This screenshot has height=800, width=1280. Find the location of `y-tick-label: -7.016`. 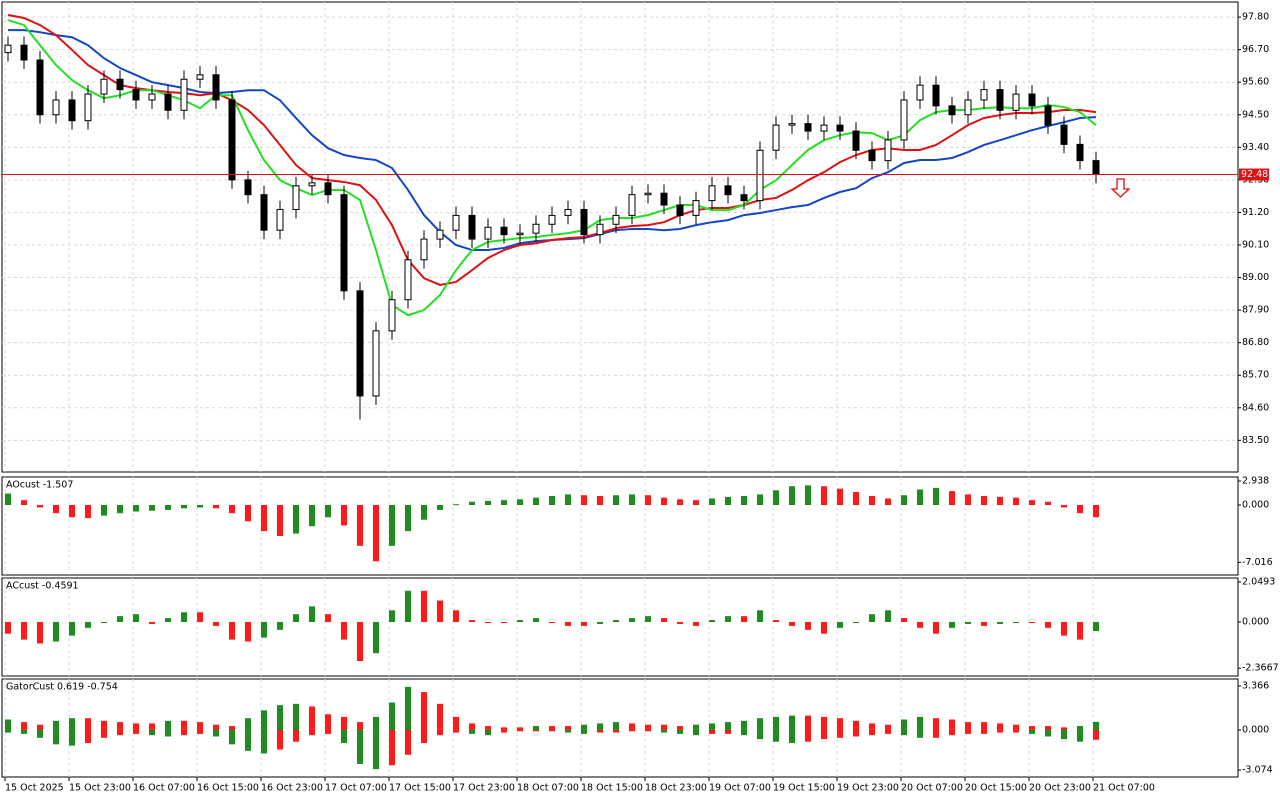

y-tick-label: -7.016 is located at coordinates (1257, 562).